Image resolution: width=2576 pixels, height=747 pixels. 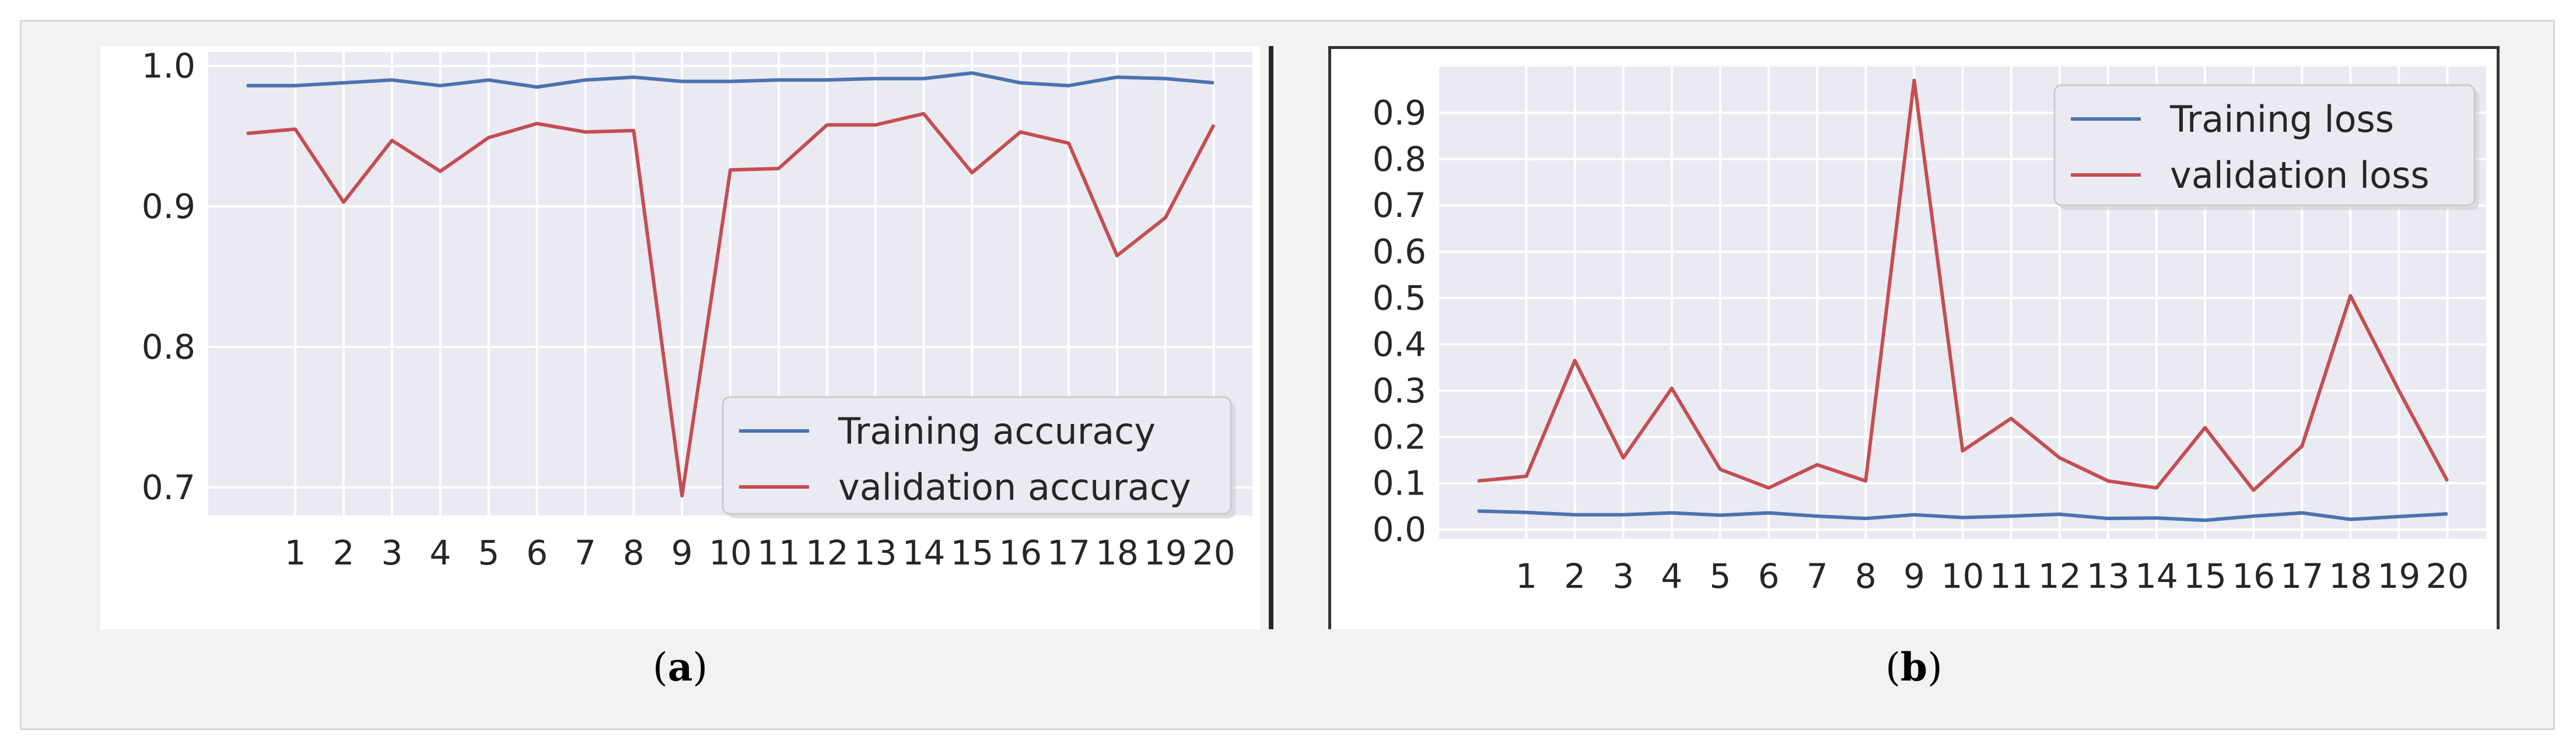 I want to click on x-tick-label: 10, so click(x=730, y=553).